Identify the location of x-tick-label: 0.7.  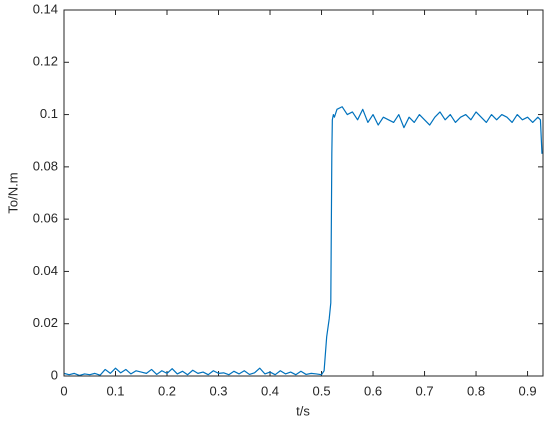
(424, 390).